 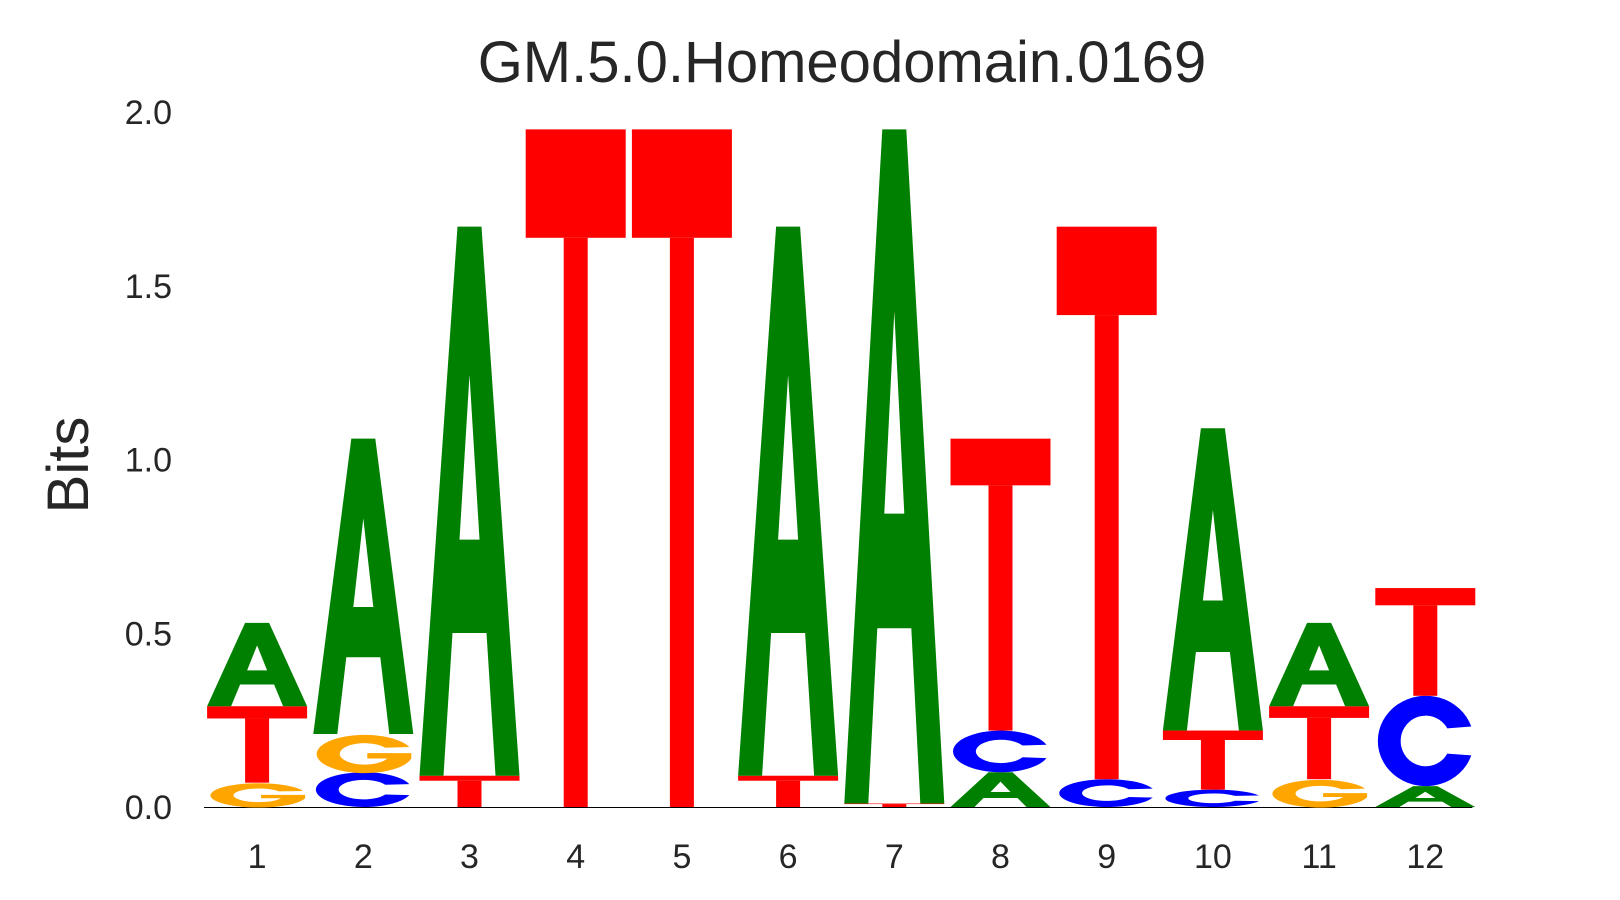 What do you see at coordinates (469, 501) in the screenshot?
I see `logo-letter-A-pos3` at bounding box center [469, 501].